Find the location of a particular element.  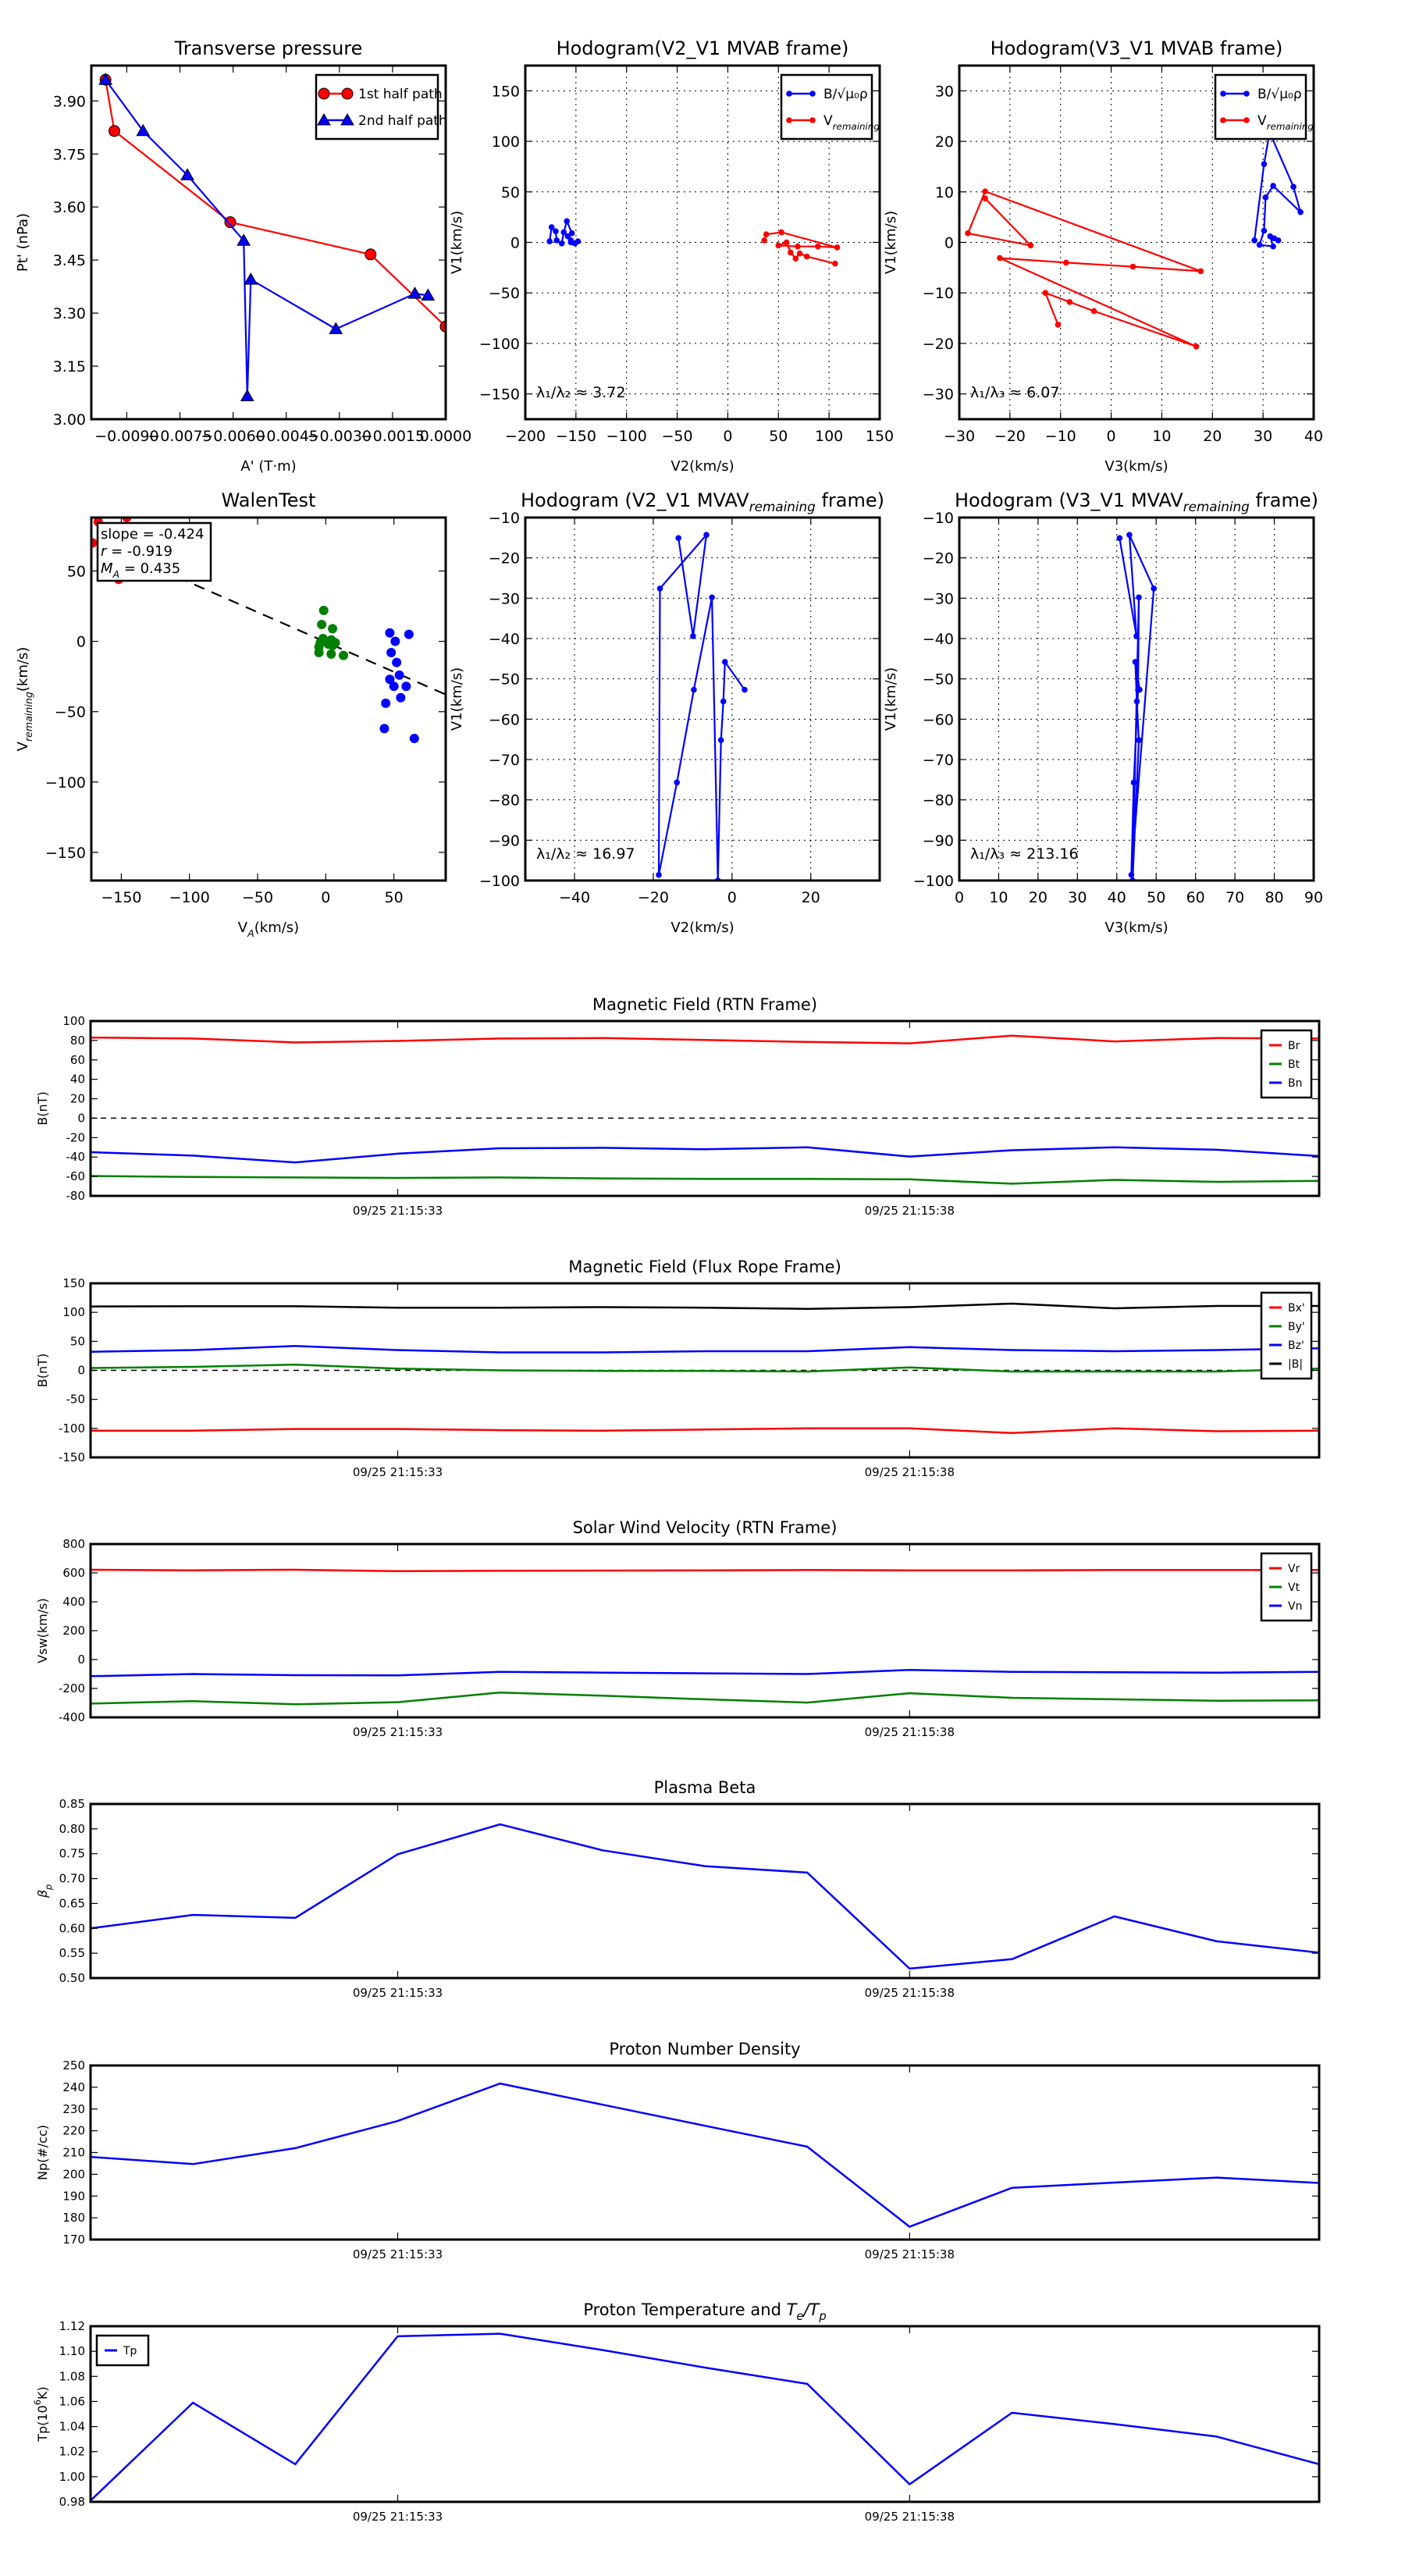

legend-entry: Bx' is located at coordinates (1287, 1308).